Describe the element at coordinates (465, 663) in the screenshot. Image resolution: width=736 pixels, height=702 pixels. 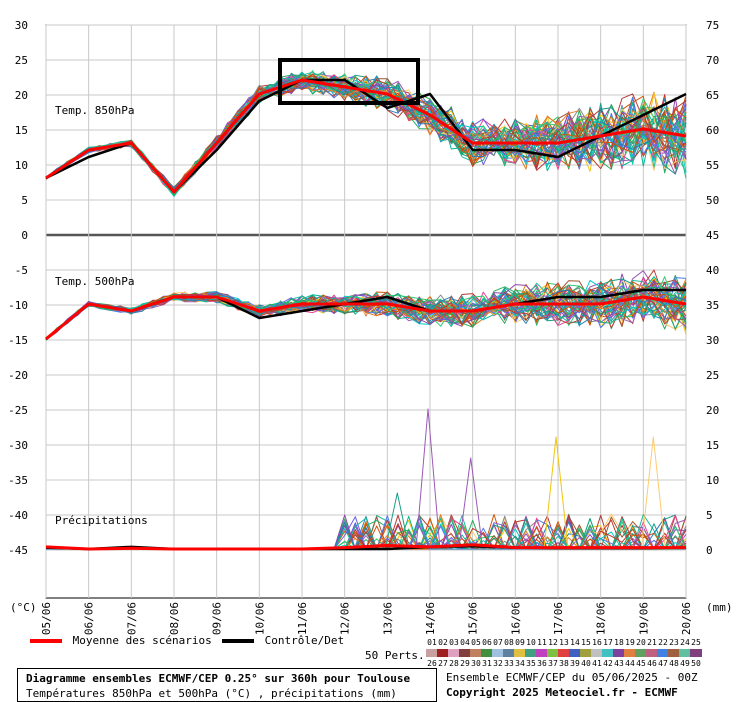
I see `member-number: 29` at that location.